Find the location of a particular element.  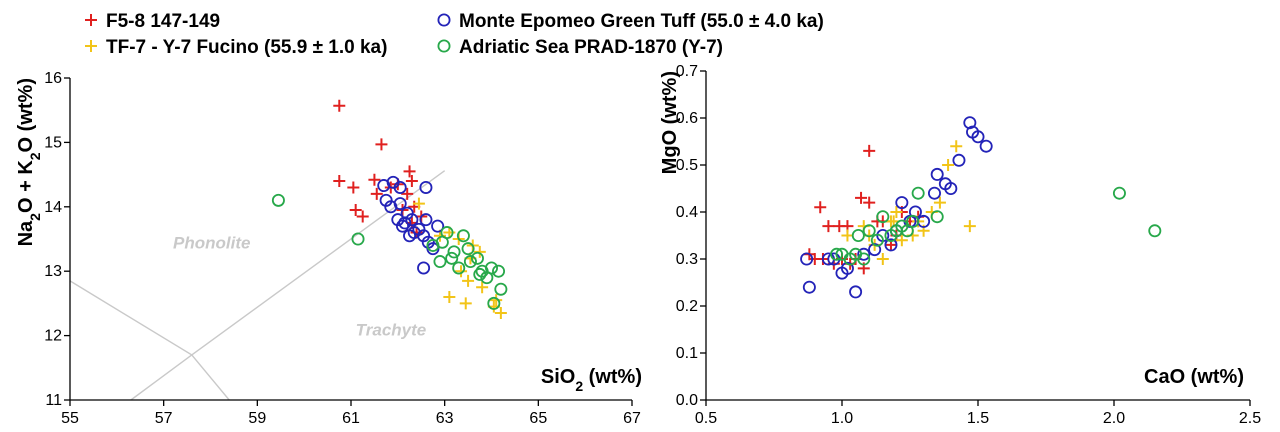

x-tick-label: 1.0 is located at coordinates (842, 418).